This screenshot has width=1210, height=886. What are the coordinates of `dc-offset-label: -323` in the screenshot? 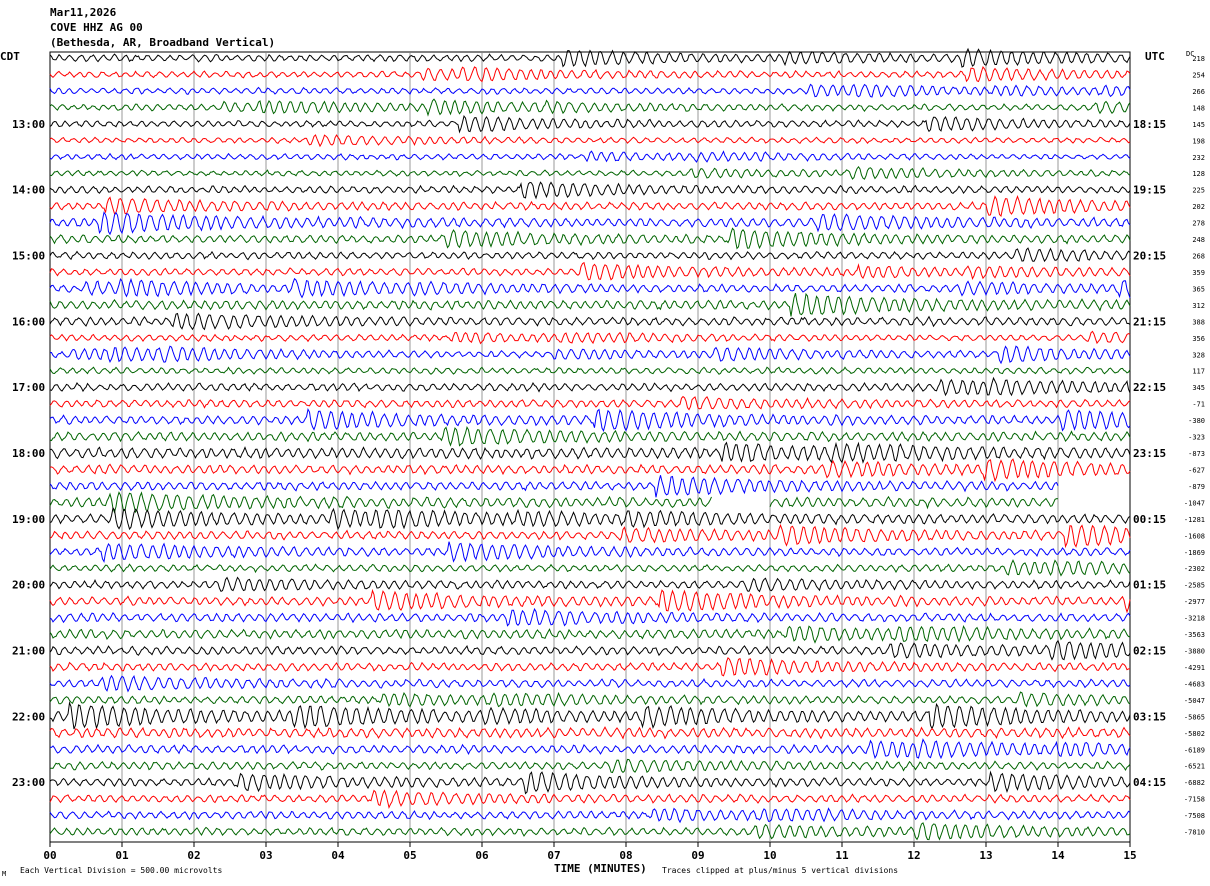 It's located at (1196, 438).